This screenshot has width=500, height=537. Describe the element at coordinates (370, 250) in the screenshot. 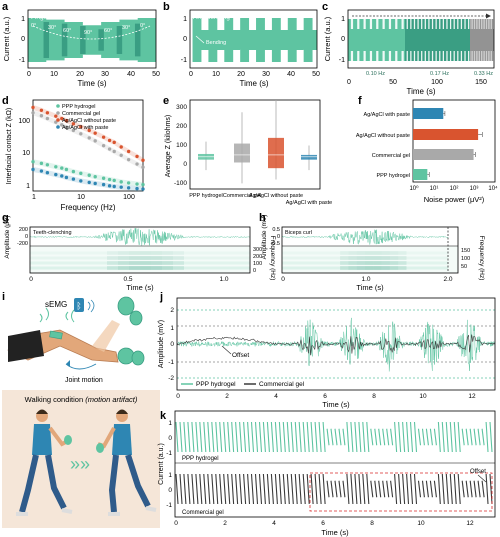

I see `panel-h-frame` at that location.